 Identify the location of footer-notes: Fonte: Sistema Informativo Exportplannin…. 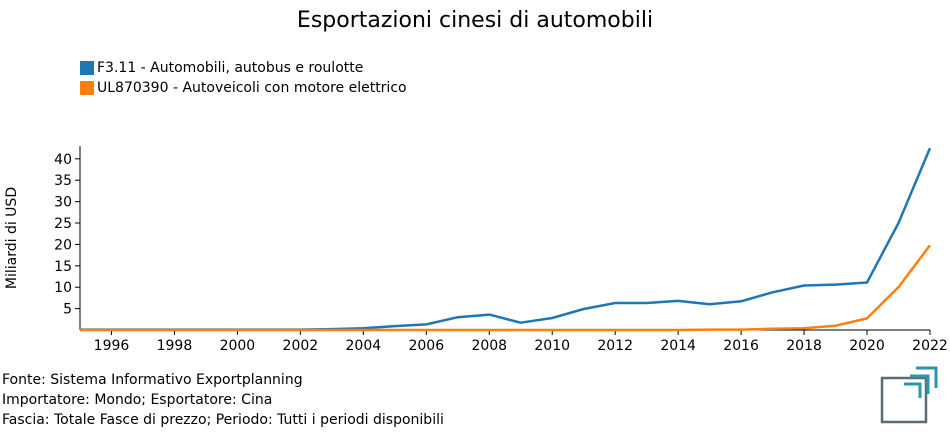
(223, 400).